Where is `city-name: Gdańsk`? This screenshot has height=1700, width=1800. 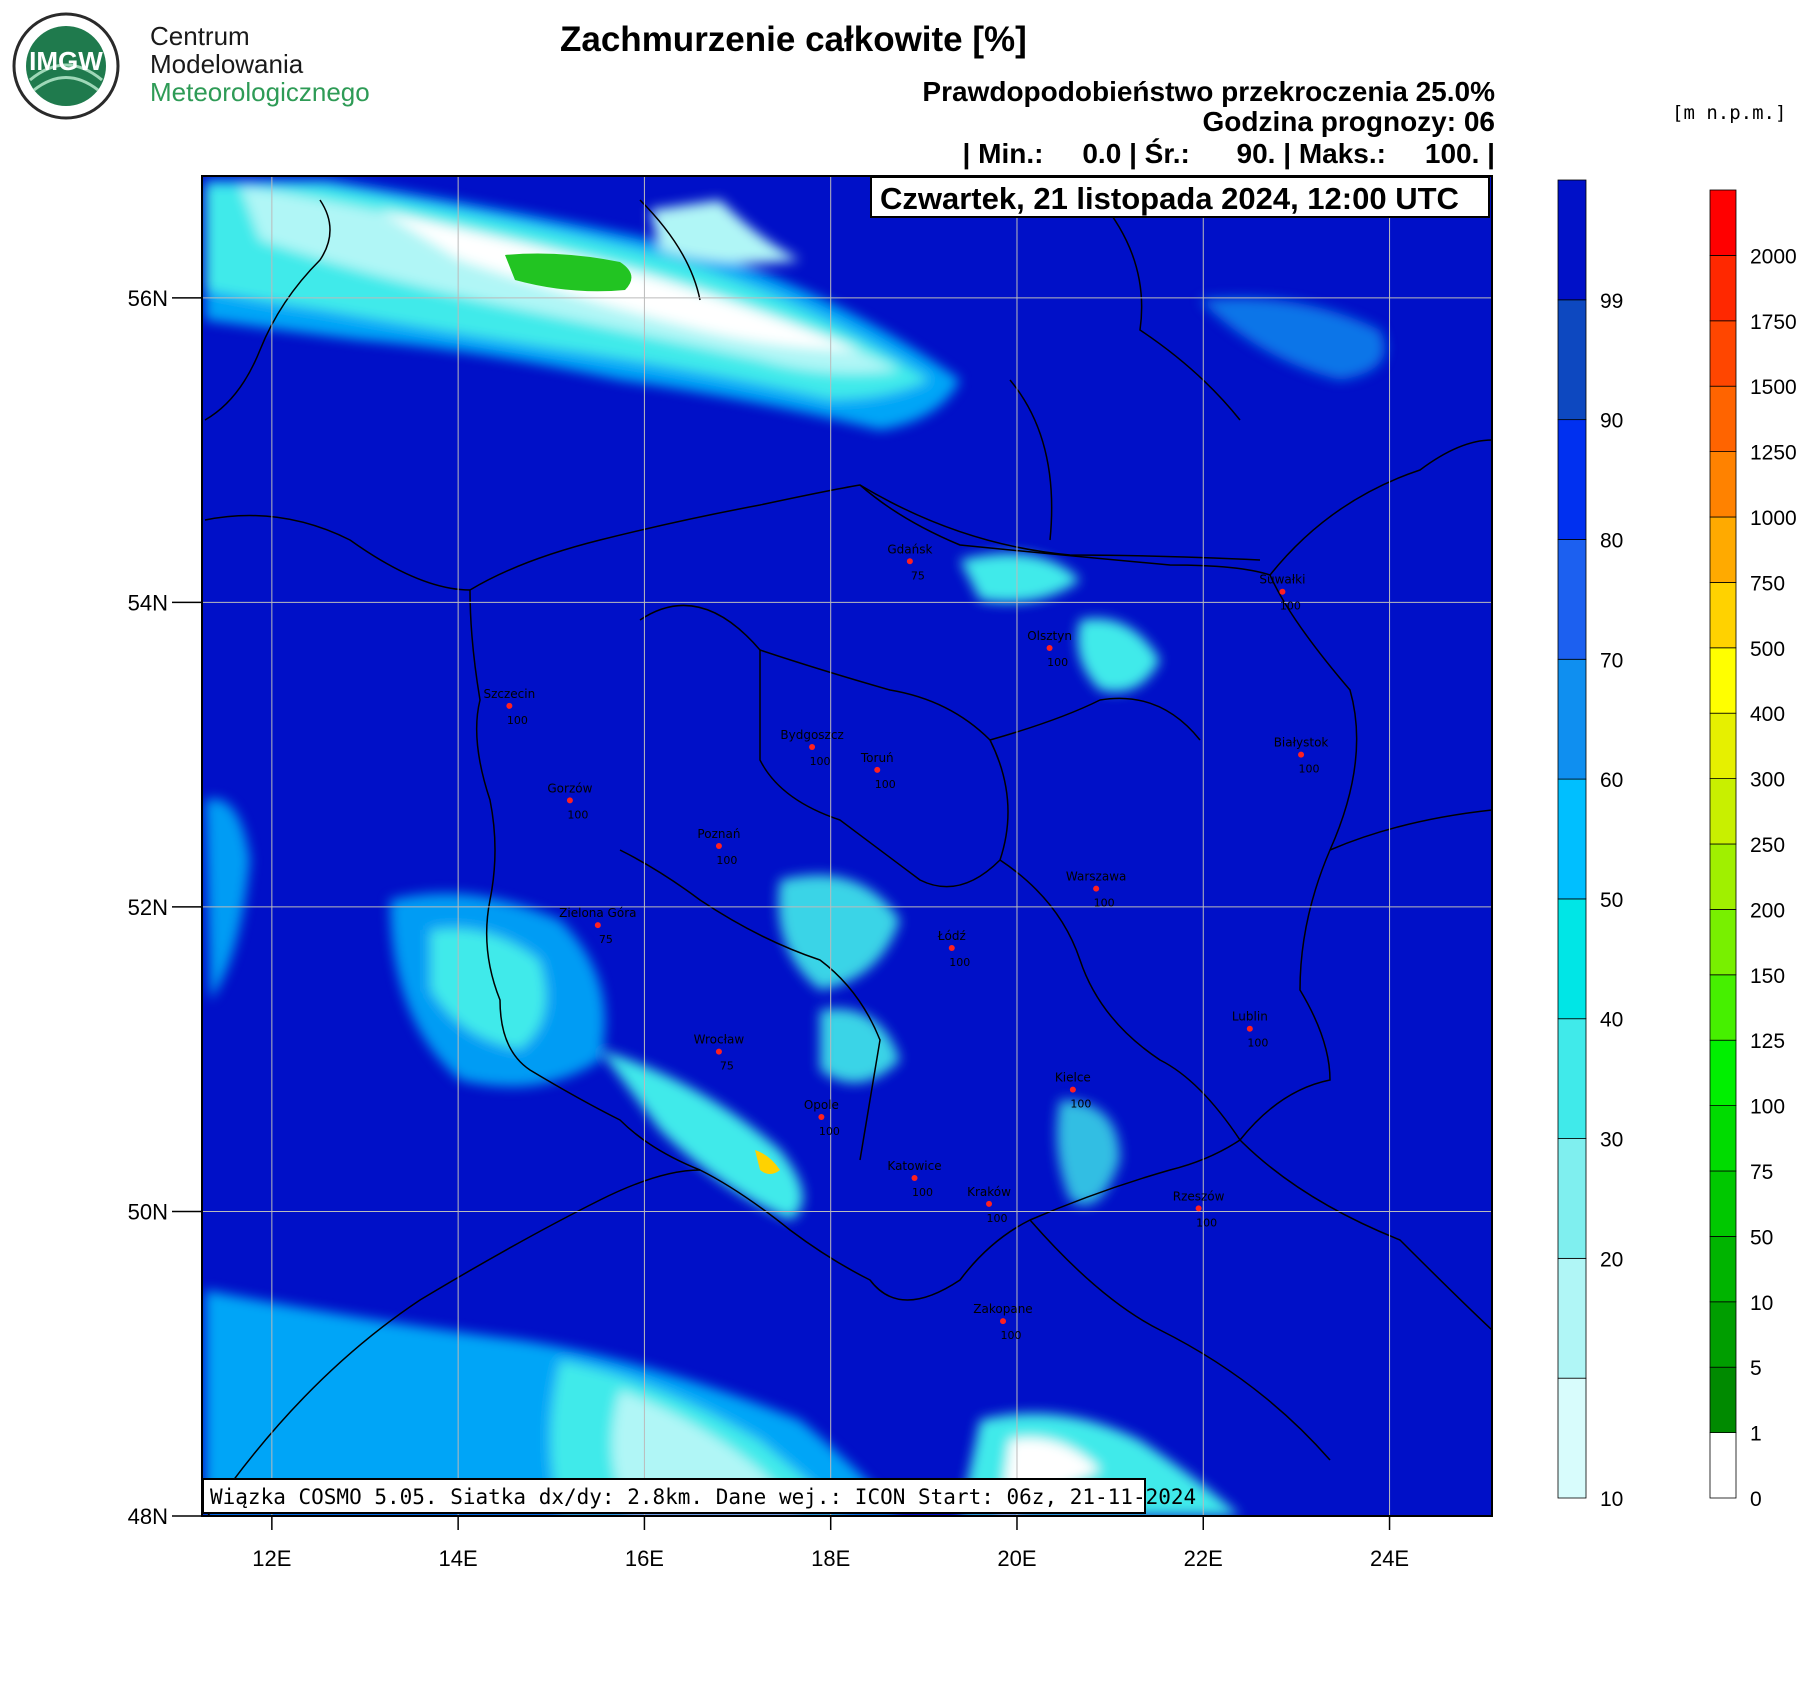 city-name: Gdańsk is located at coordinates (909, 549).